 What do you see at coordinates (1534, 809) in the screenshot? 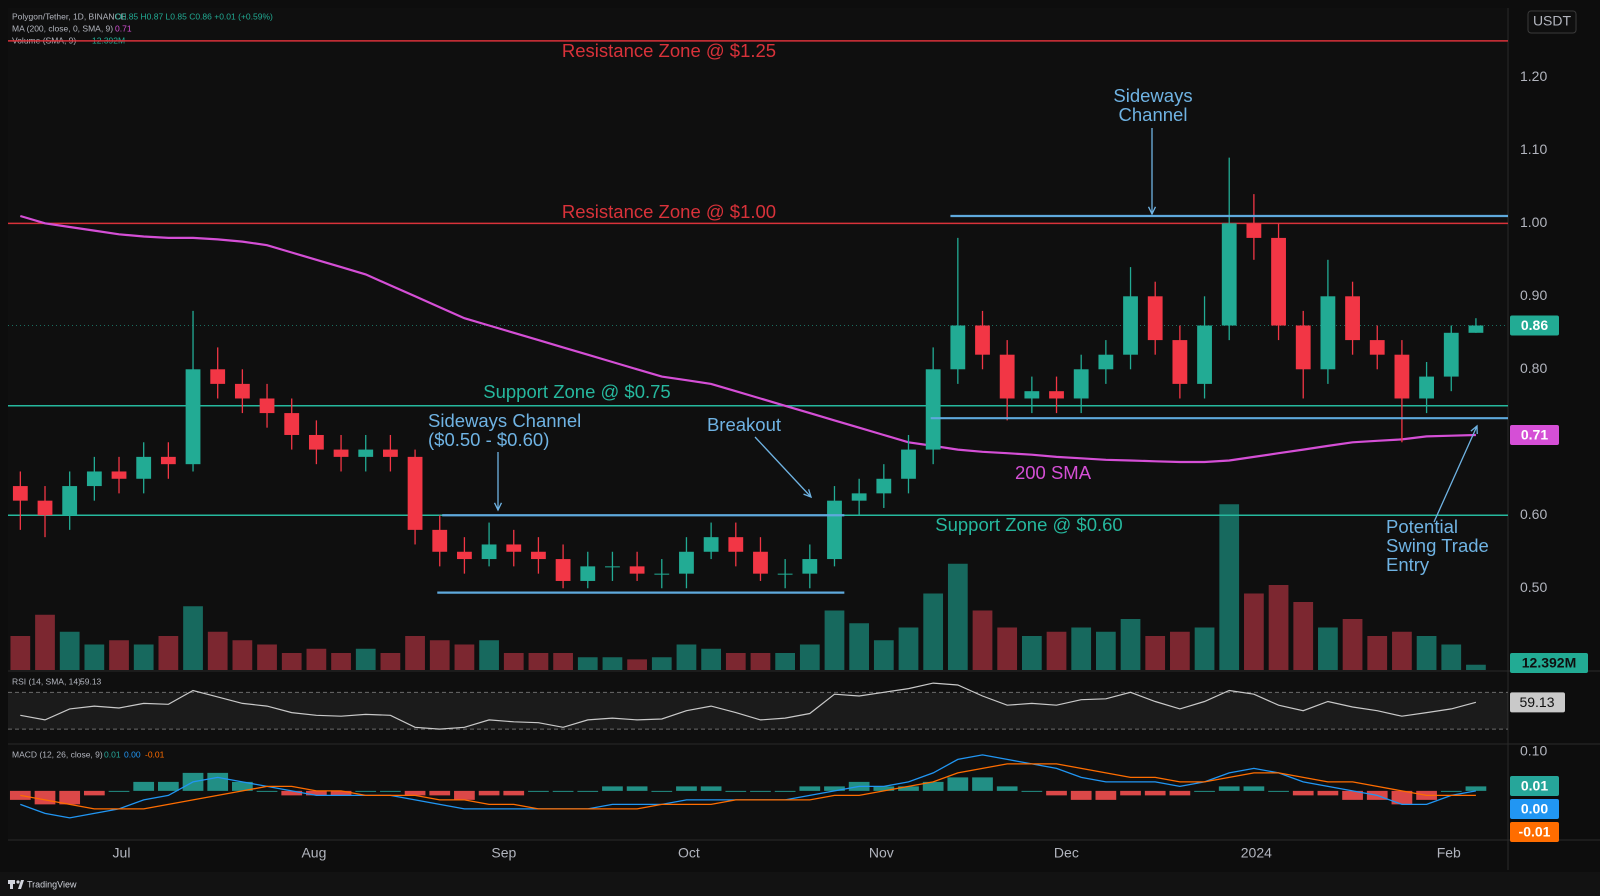
I see `macd-value: 0.00` at bounding box center [1534, 809].